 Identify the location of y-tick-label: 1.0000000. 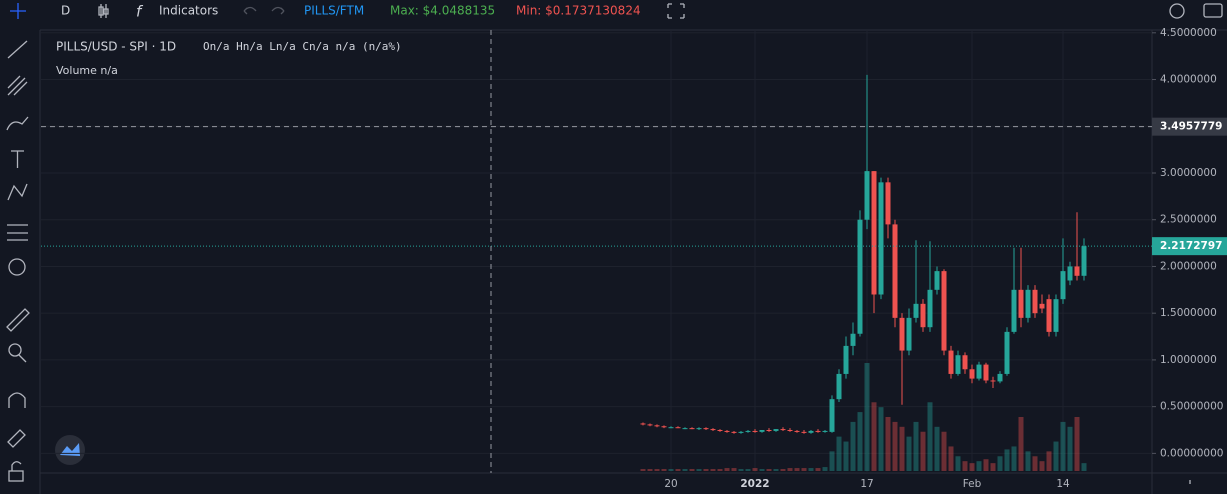
(1188, 360).